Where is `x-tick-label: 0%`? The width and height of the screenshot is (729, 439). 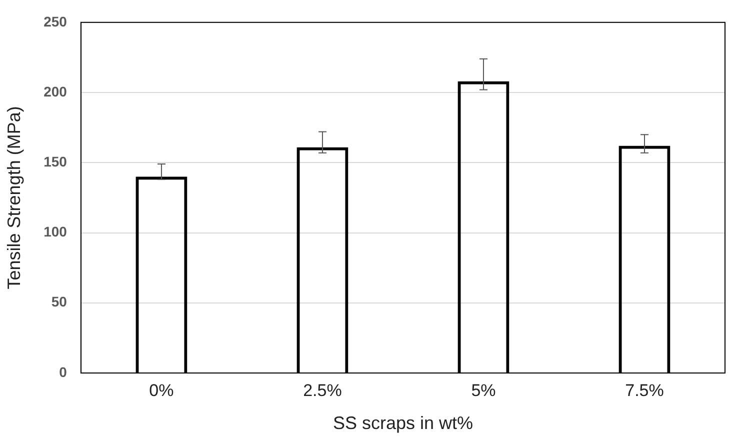
x-tick-label: 0% is located at coordinates (161, 390).